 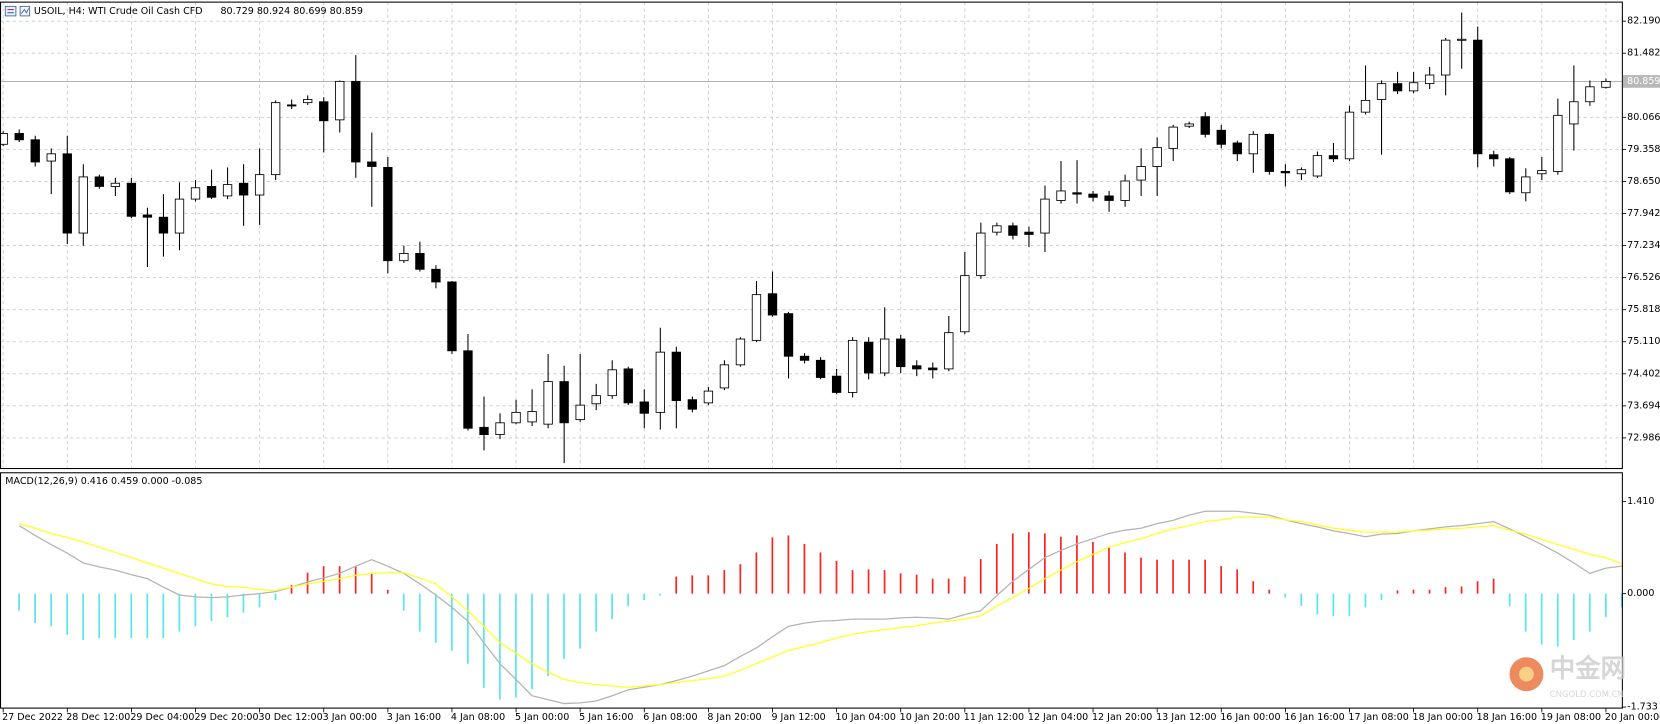 What do you see at coordinates (1314, 717) in the screenshot?
I see `x-tick-label: 16 Jan 16:00` at bounding box center [1314, 717].